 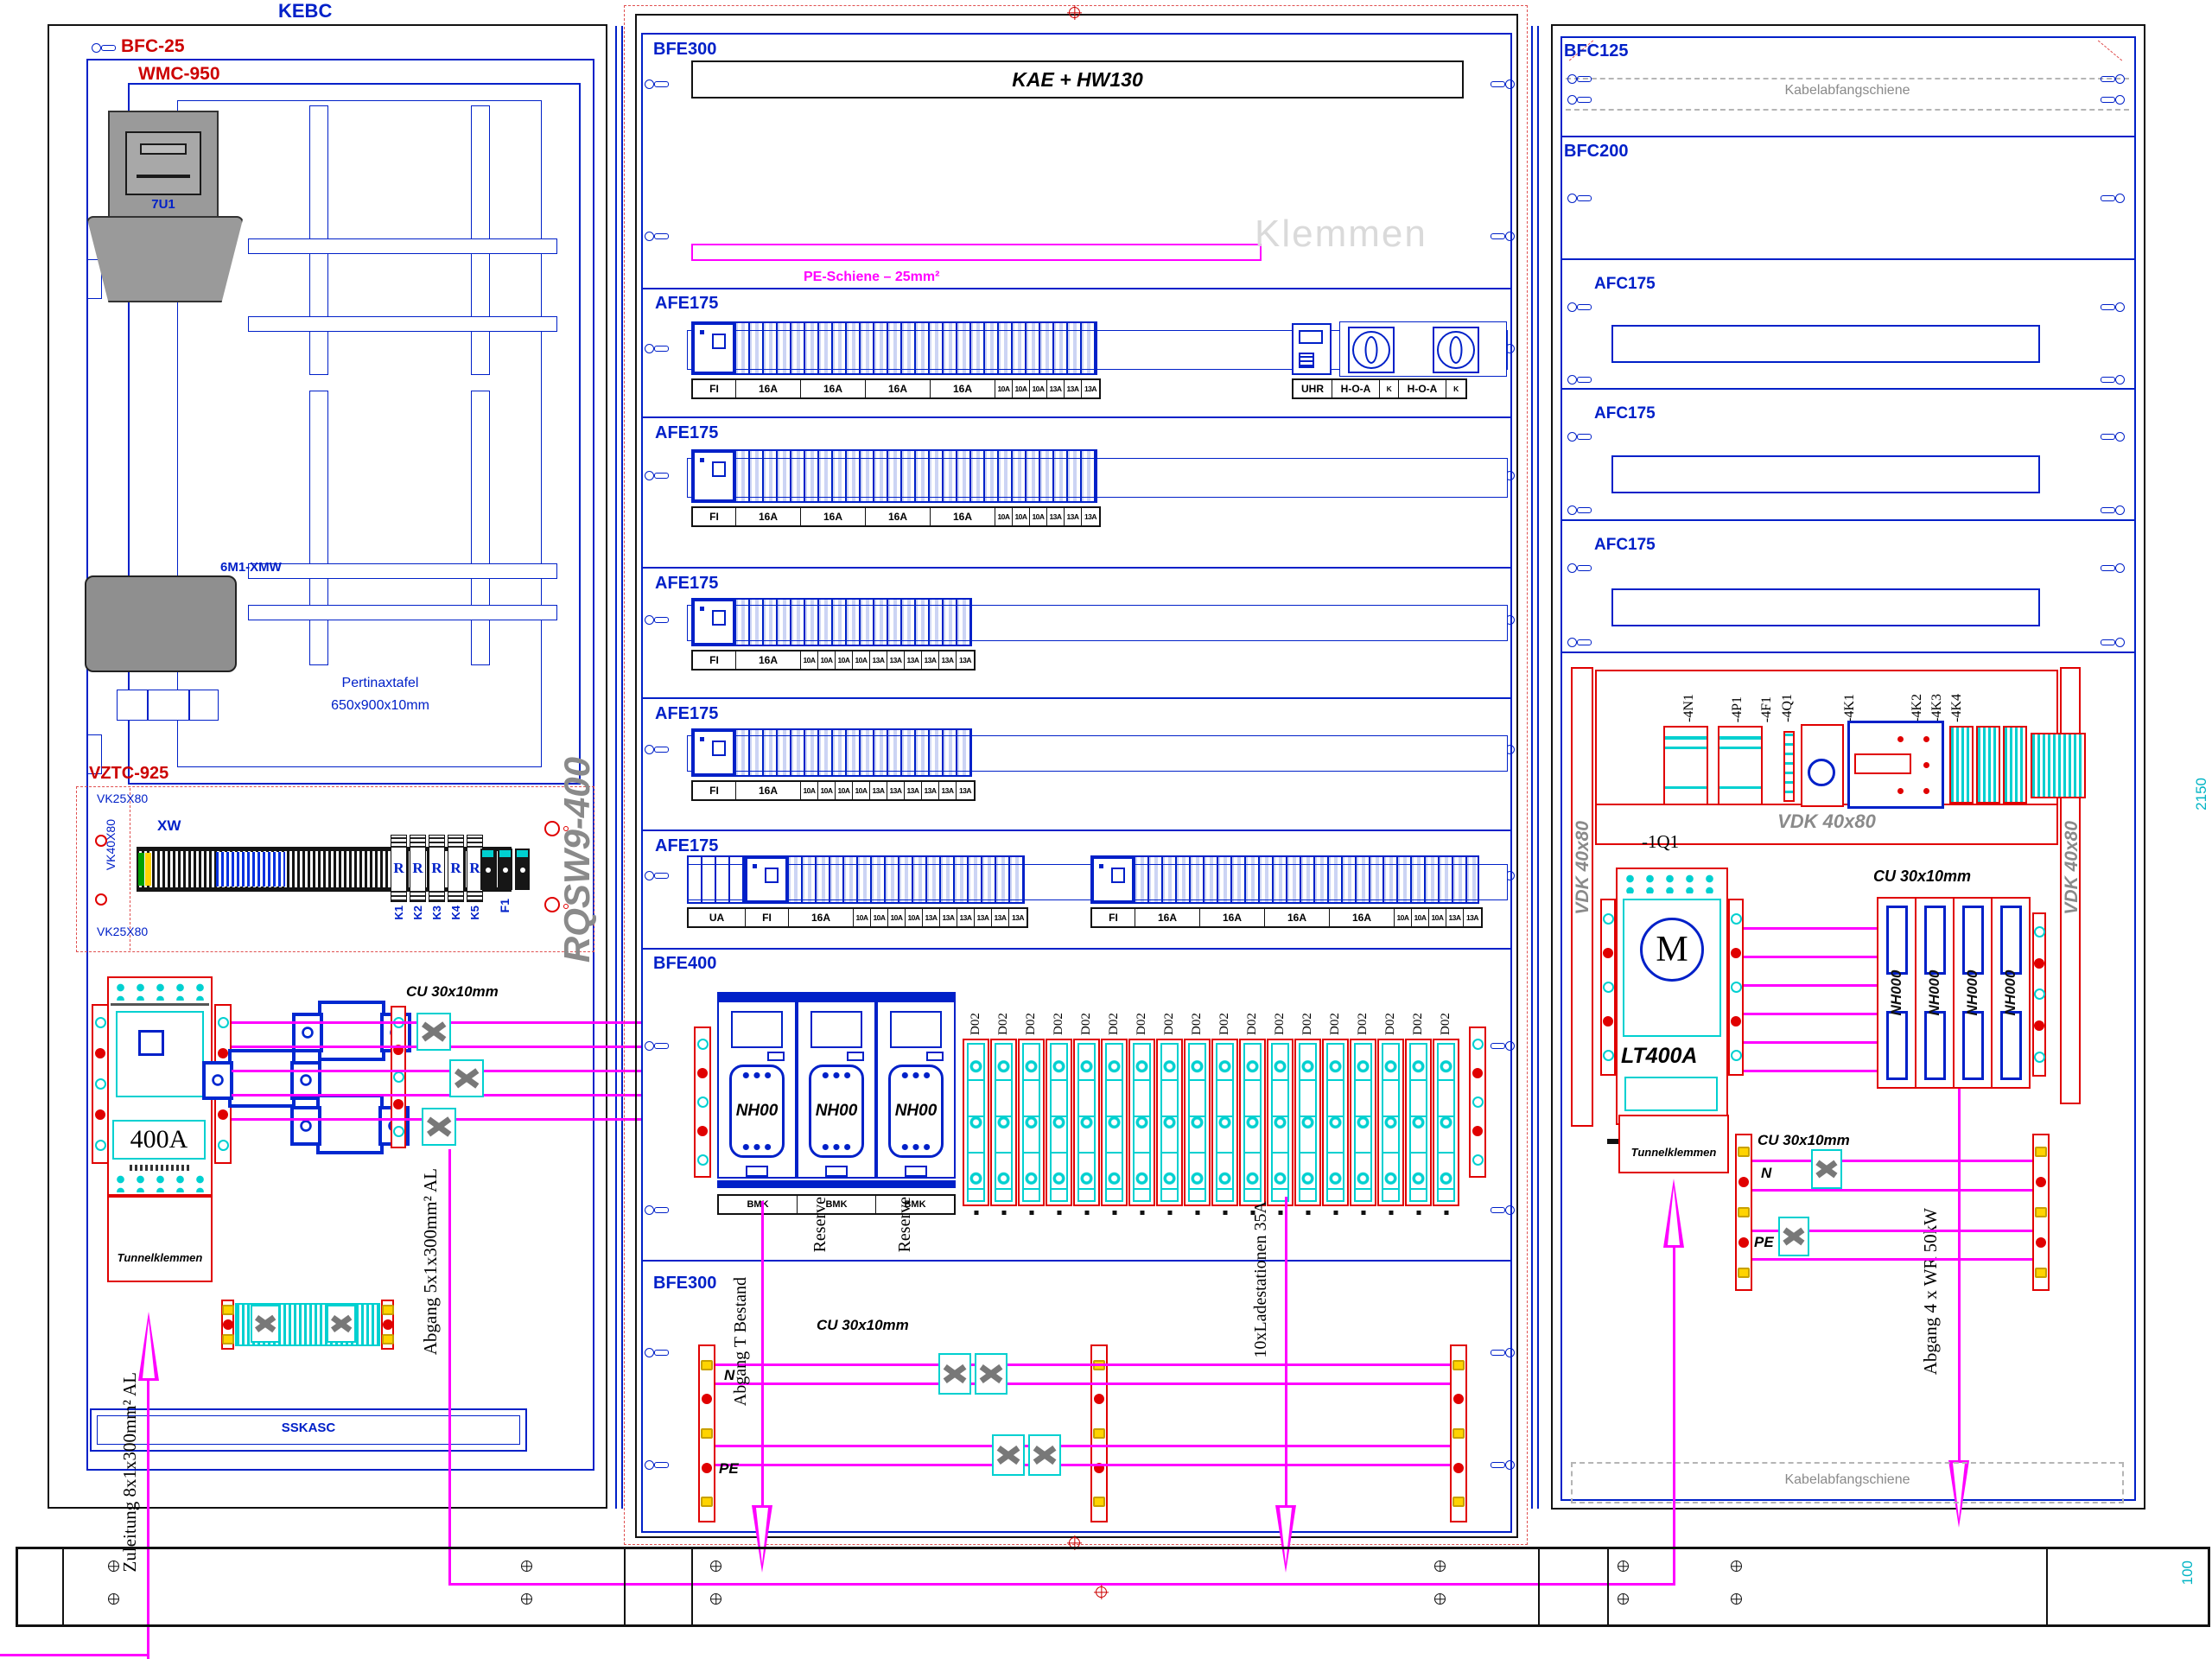 What do you see at coordinates (905, 1225) in the screenshot?
I see `reserve-note: Reserve` at bounding box center [905, 1225].